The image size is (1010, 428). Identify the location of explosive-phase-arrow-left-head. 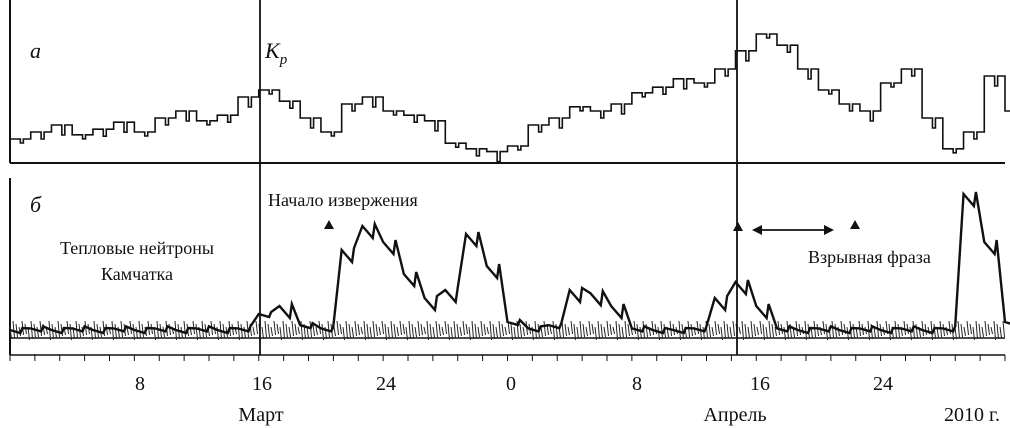
(757, 230).